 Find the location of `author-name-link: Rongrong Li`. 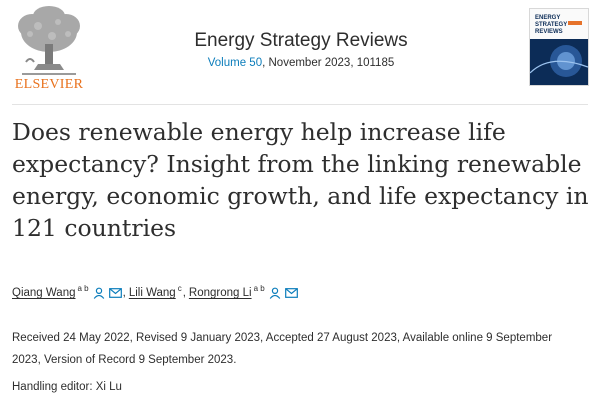

author-name-link: Rongrong Li is located at coordinates (220, 293).